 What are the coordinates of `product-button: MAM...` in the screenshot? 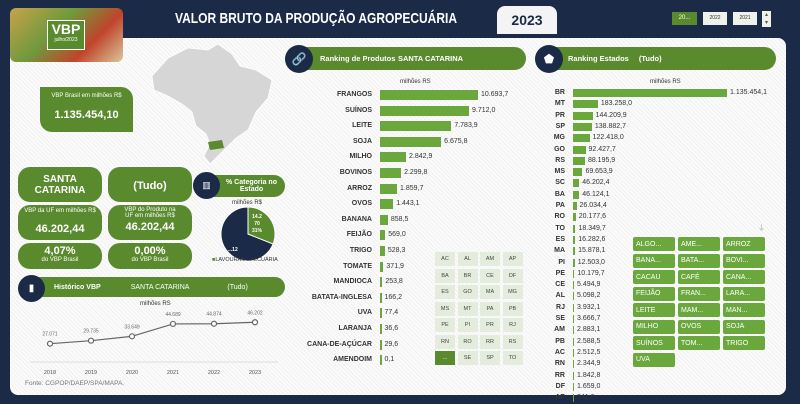 It's located at (699, 310).